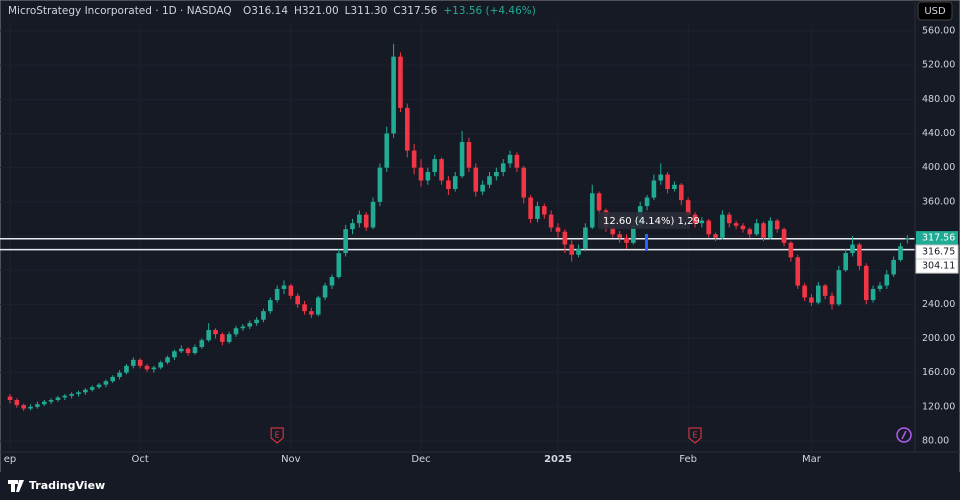 The width and height of the screenshot is (960, 500). I want to click on footer, so click(480, 486).